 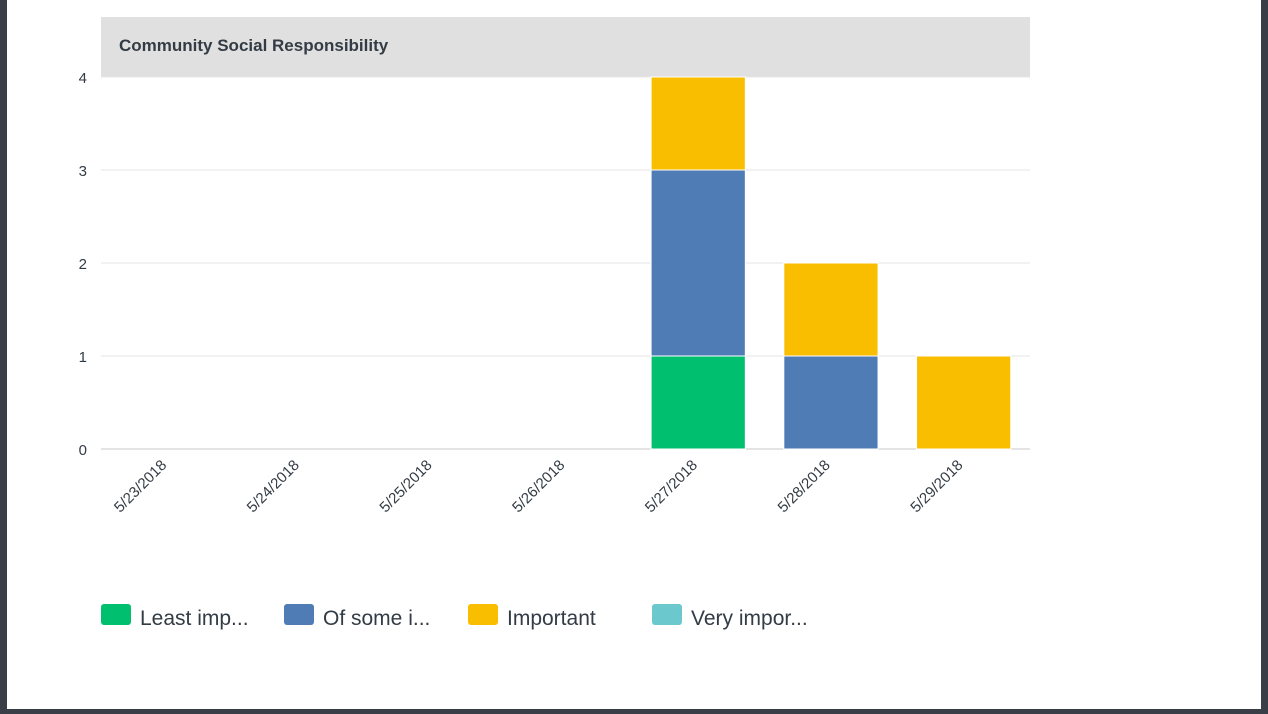 I want to click on y-tick-label: 0, so click(x=83, y=450).